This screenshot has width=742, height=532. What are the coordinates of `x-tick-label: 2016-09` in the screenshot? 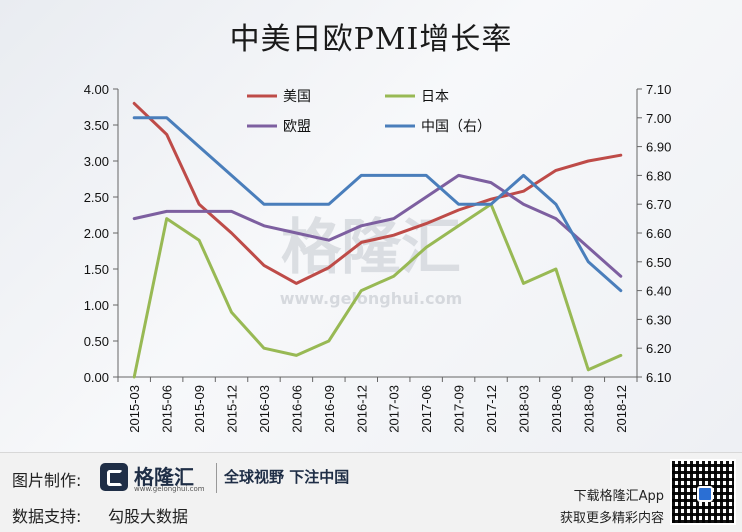 It's located at (329, 409).